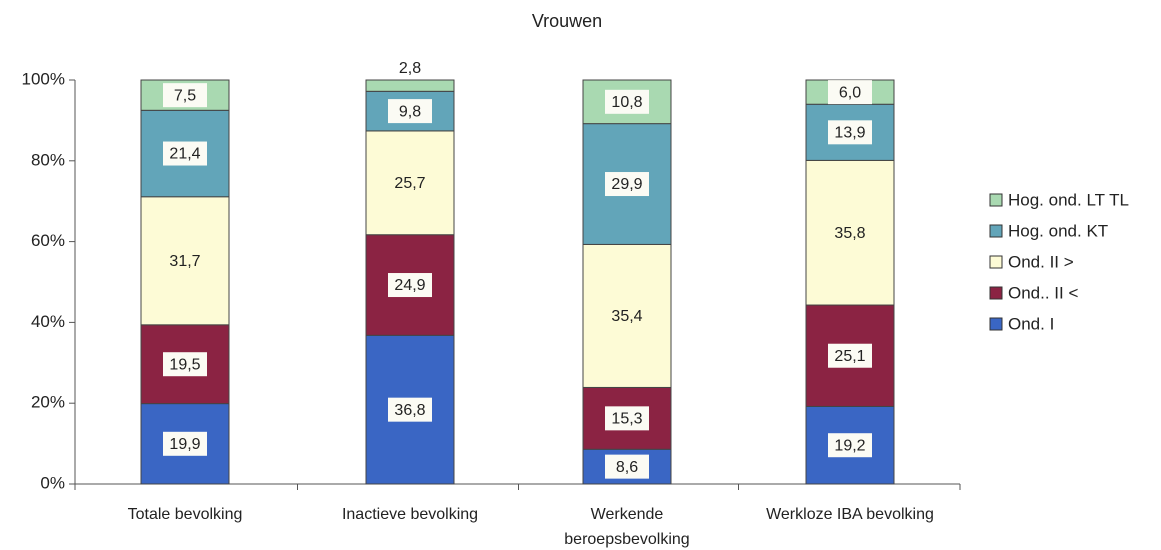 The height and width of the screenshot is (550, 1161). I want to click on data-label: 19,2, so click(849, 445).